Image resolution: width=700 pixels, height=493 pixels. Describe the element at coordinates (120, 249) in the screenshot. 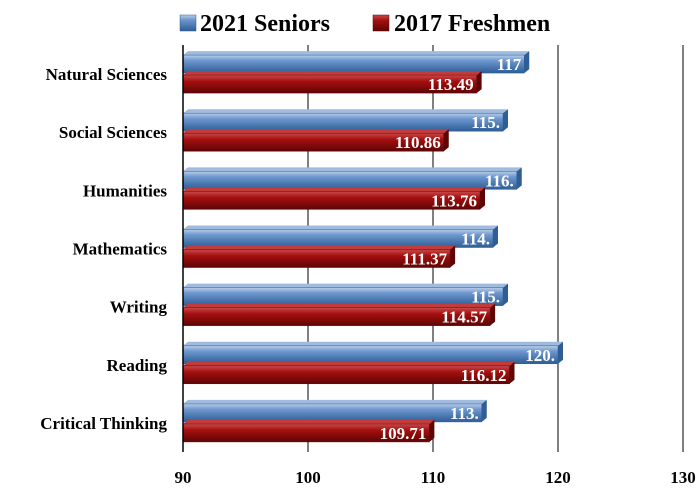

I see `category-label: Mathematics` at that location.